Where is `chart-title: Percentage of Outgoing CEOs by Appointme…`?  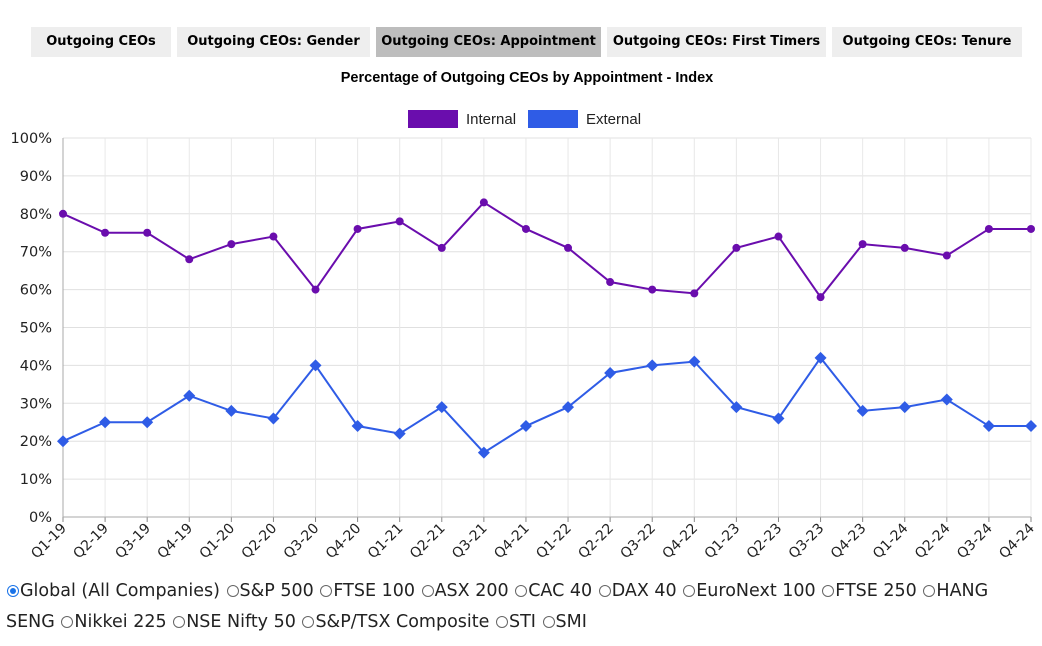
chart-title: Percentage of Outgoing CEOs by Appointme… is located at coordinates (527, 78).